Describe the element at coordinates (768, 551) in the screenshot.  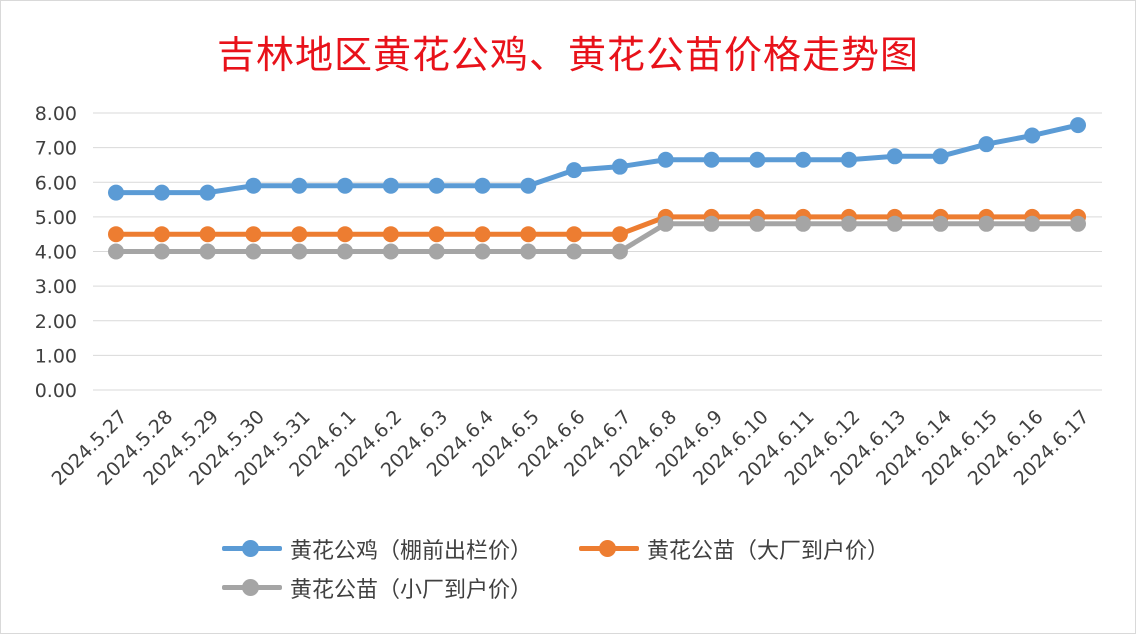
I see `legend-label-series-2: 黄花公苗（大厂到户价）` at that location.